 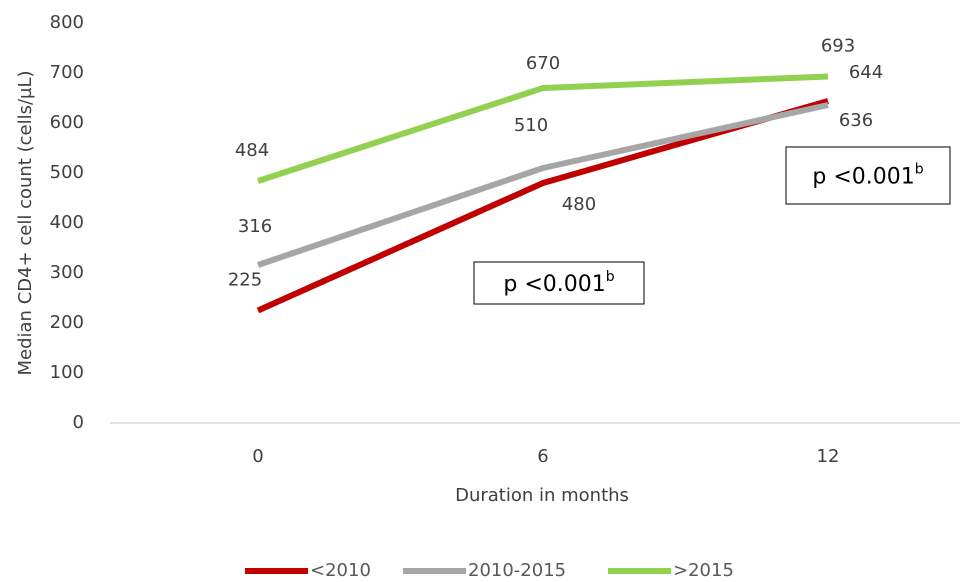 I want to click on data-label: 636, so click(x=856, y=120).